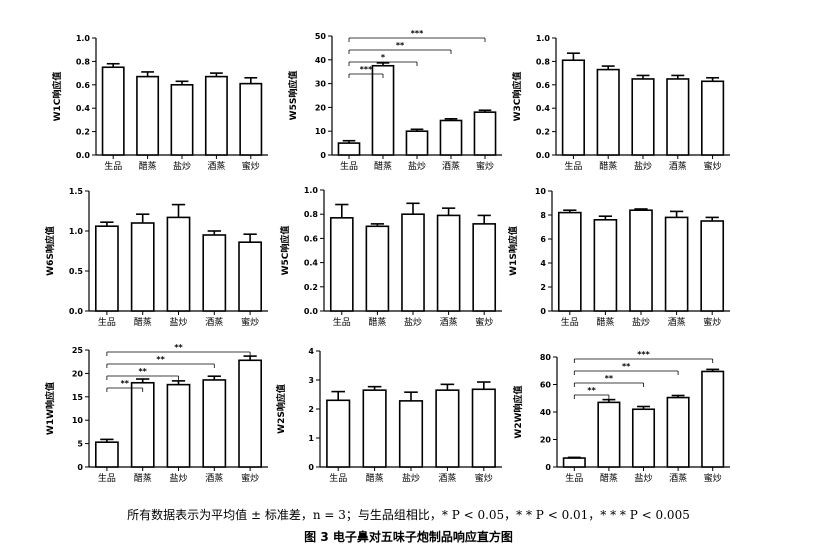 This screenshot has width=817, height=557. What do you see at coordinates (408, 537) in the screenshot?
I see `figure-caption: 图 3 电子鼻对五味子炮制品响应直方图` at bounding box center [408, 537].